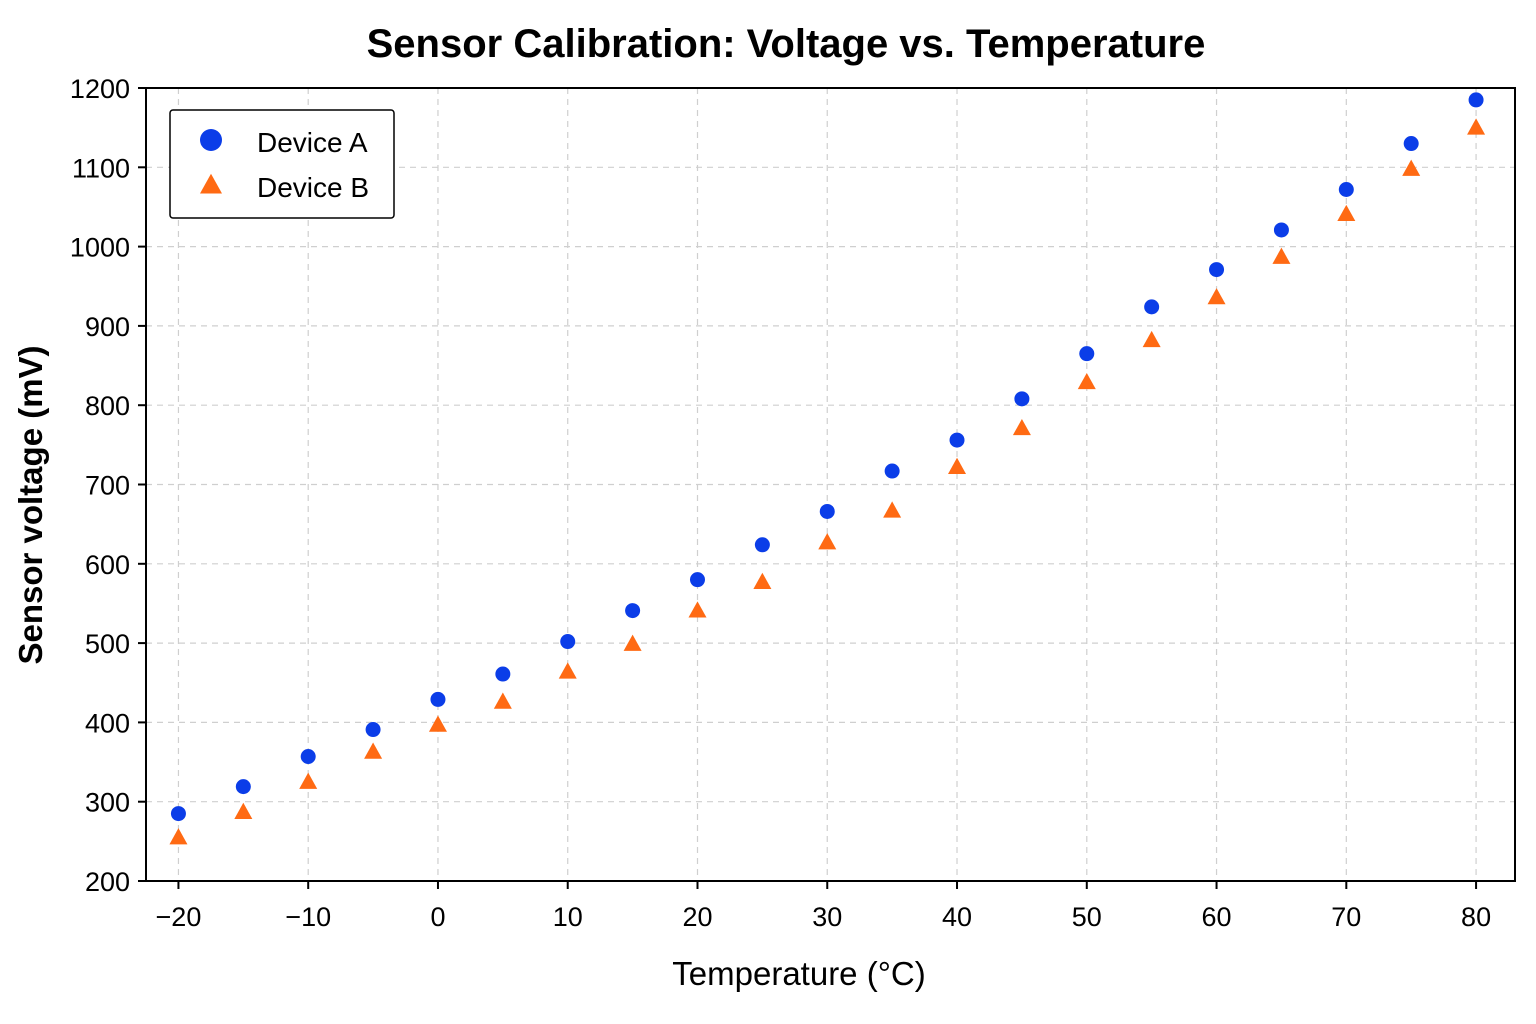  Describe the element at coordinates (211, 183) in the screenshot. I see `legend-marker-device-b` at that location.